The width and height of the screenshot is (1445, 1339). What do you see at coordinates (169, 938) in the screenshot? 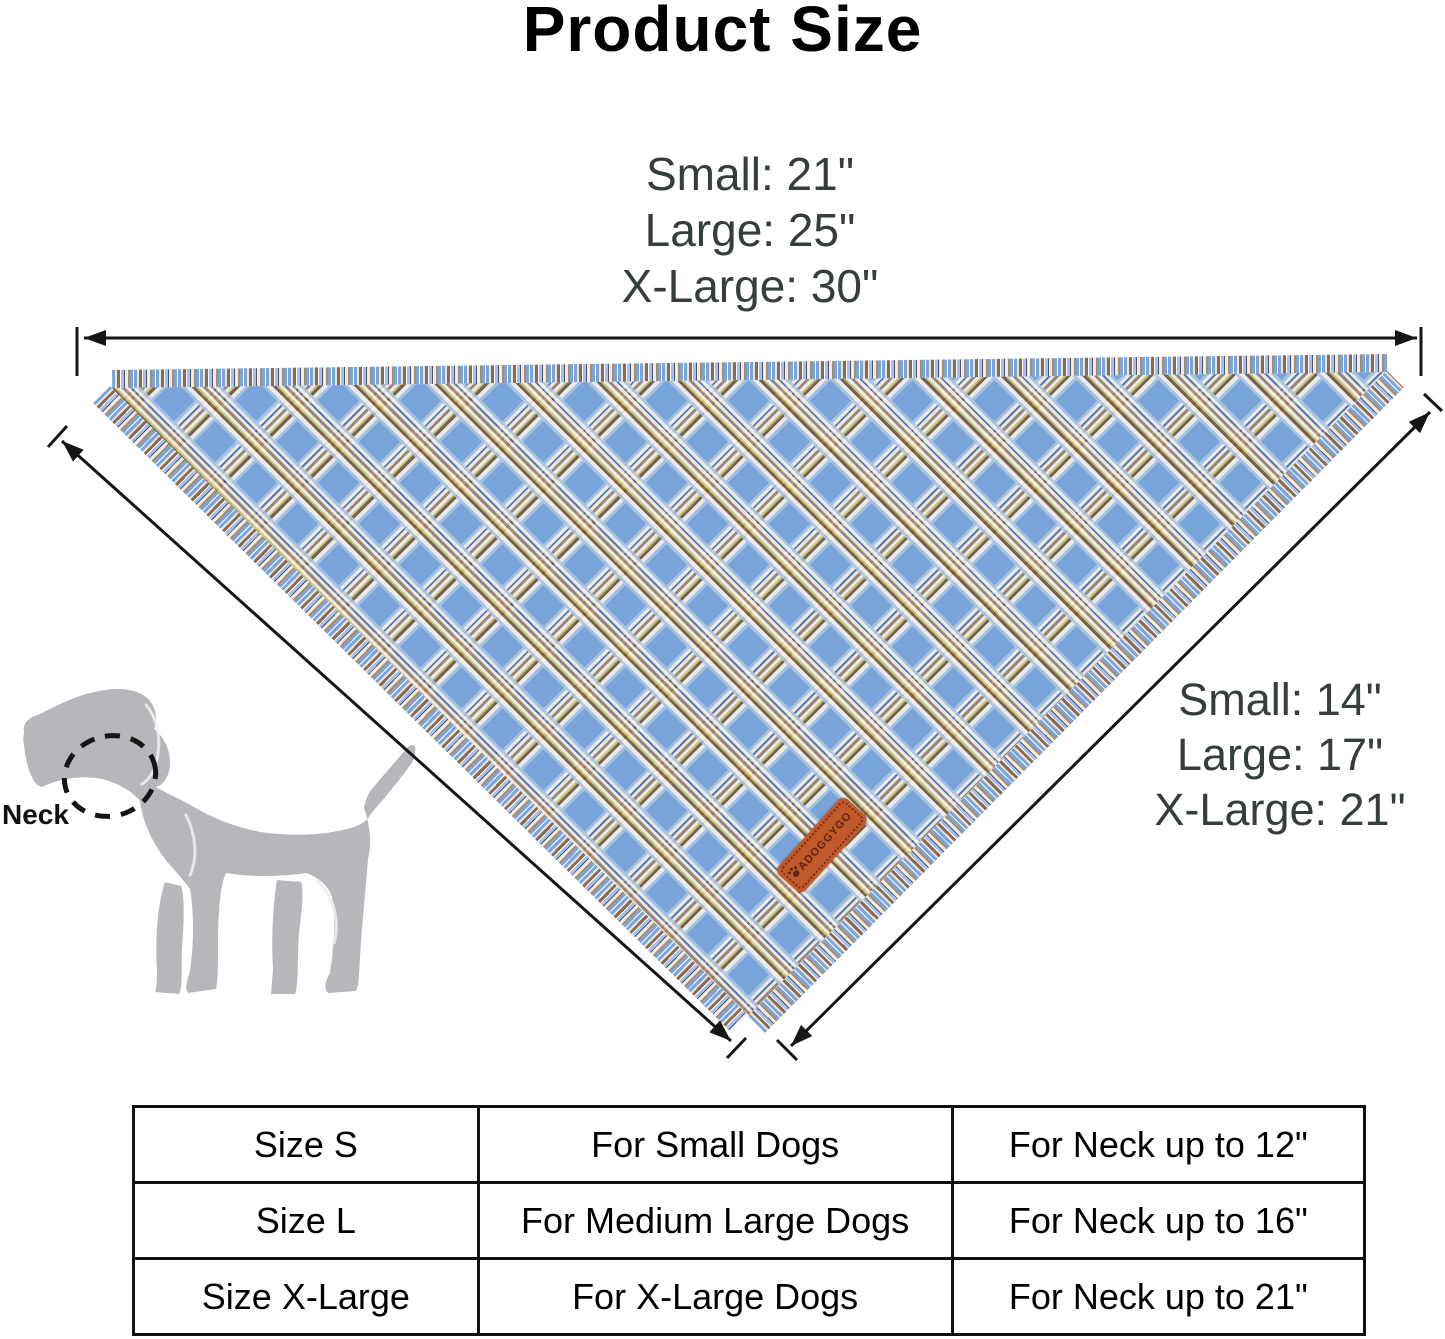
I see `dog-far-front-leg` at bounding box center [169, 938].